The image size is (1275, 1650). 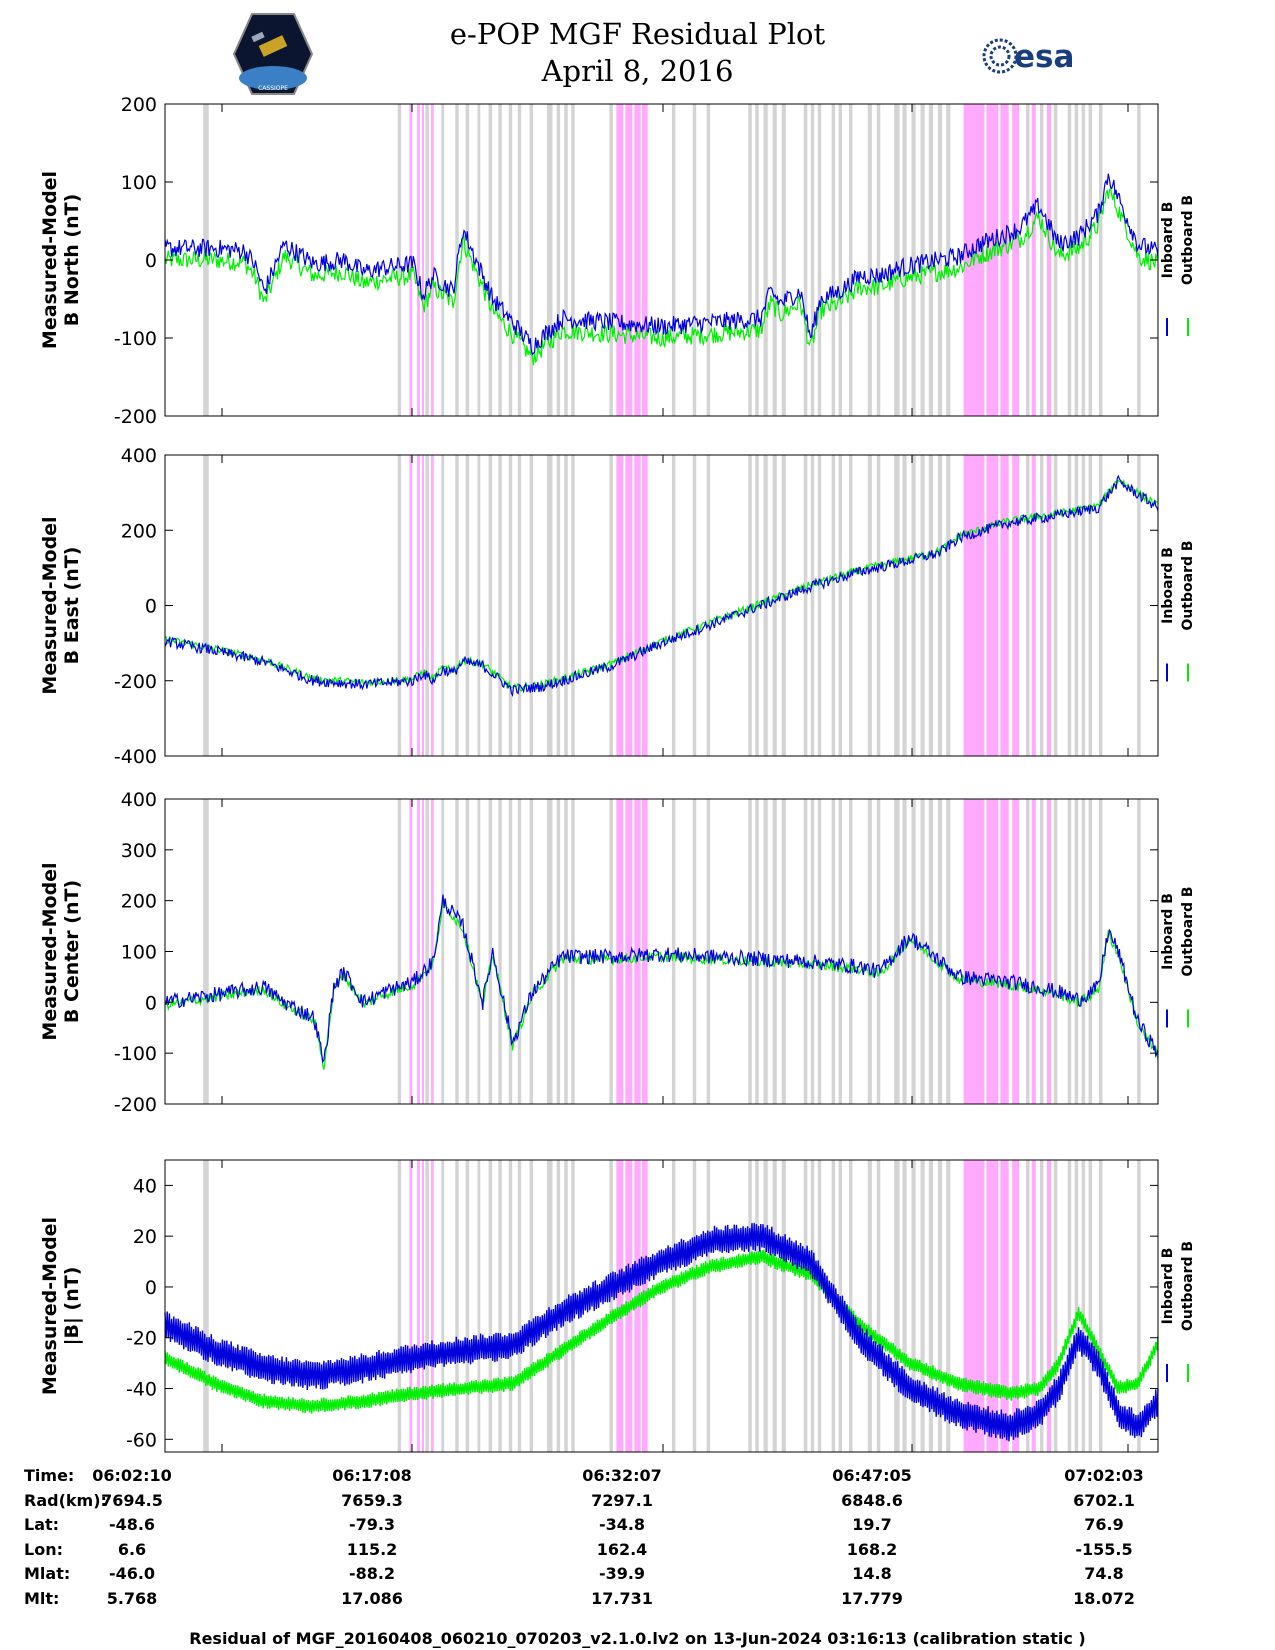 What do you see at coordinates (872, 1598) in the screenshot?
I see `info-cell: 17.779` at bounding box center [872, 1598].